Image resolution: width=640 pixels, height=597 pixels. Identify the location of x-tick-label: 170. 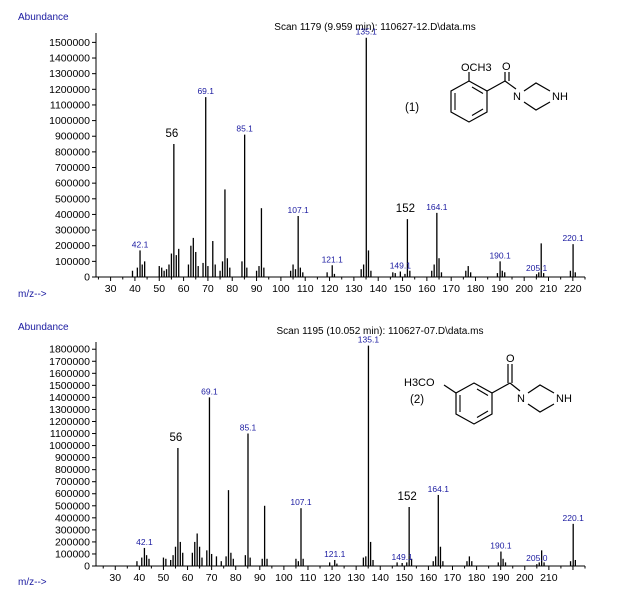
(453, 578).